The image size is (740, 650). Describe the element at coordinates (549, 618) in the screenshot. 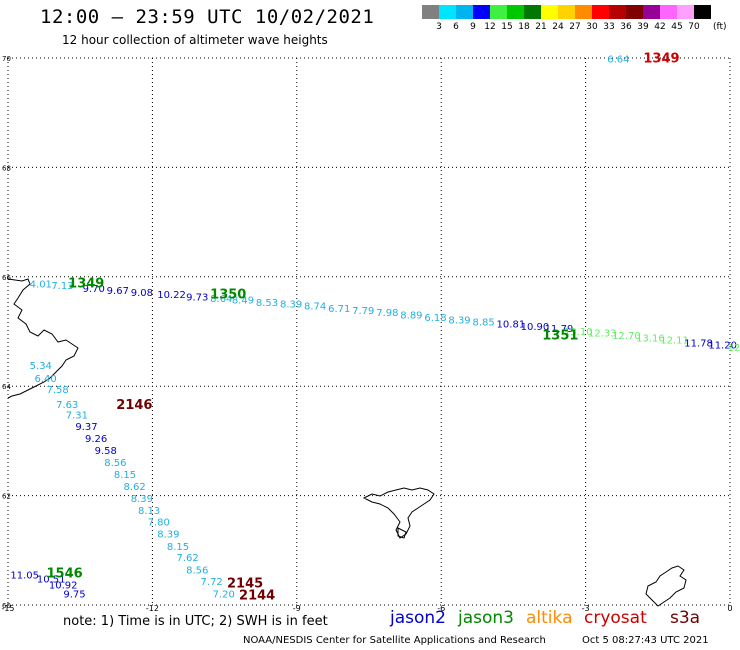

I see `satellite-altika: altika` at that location.